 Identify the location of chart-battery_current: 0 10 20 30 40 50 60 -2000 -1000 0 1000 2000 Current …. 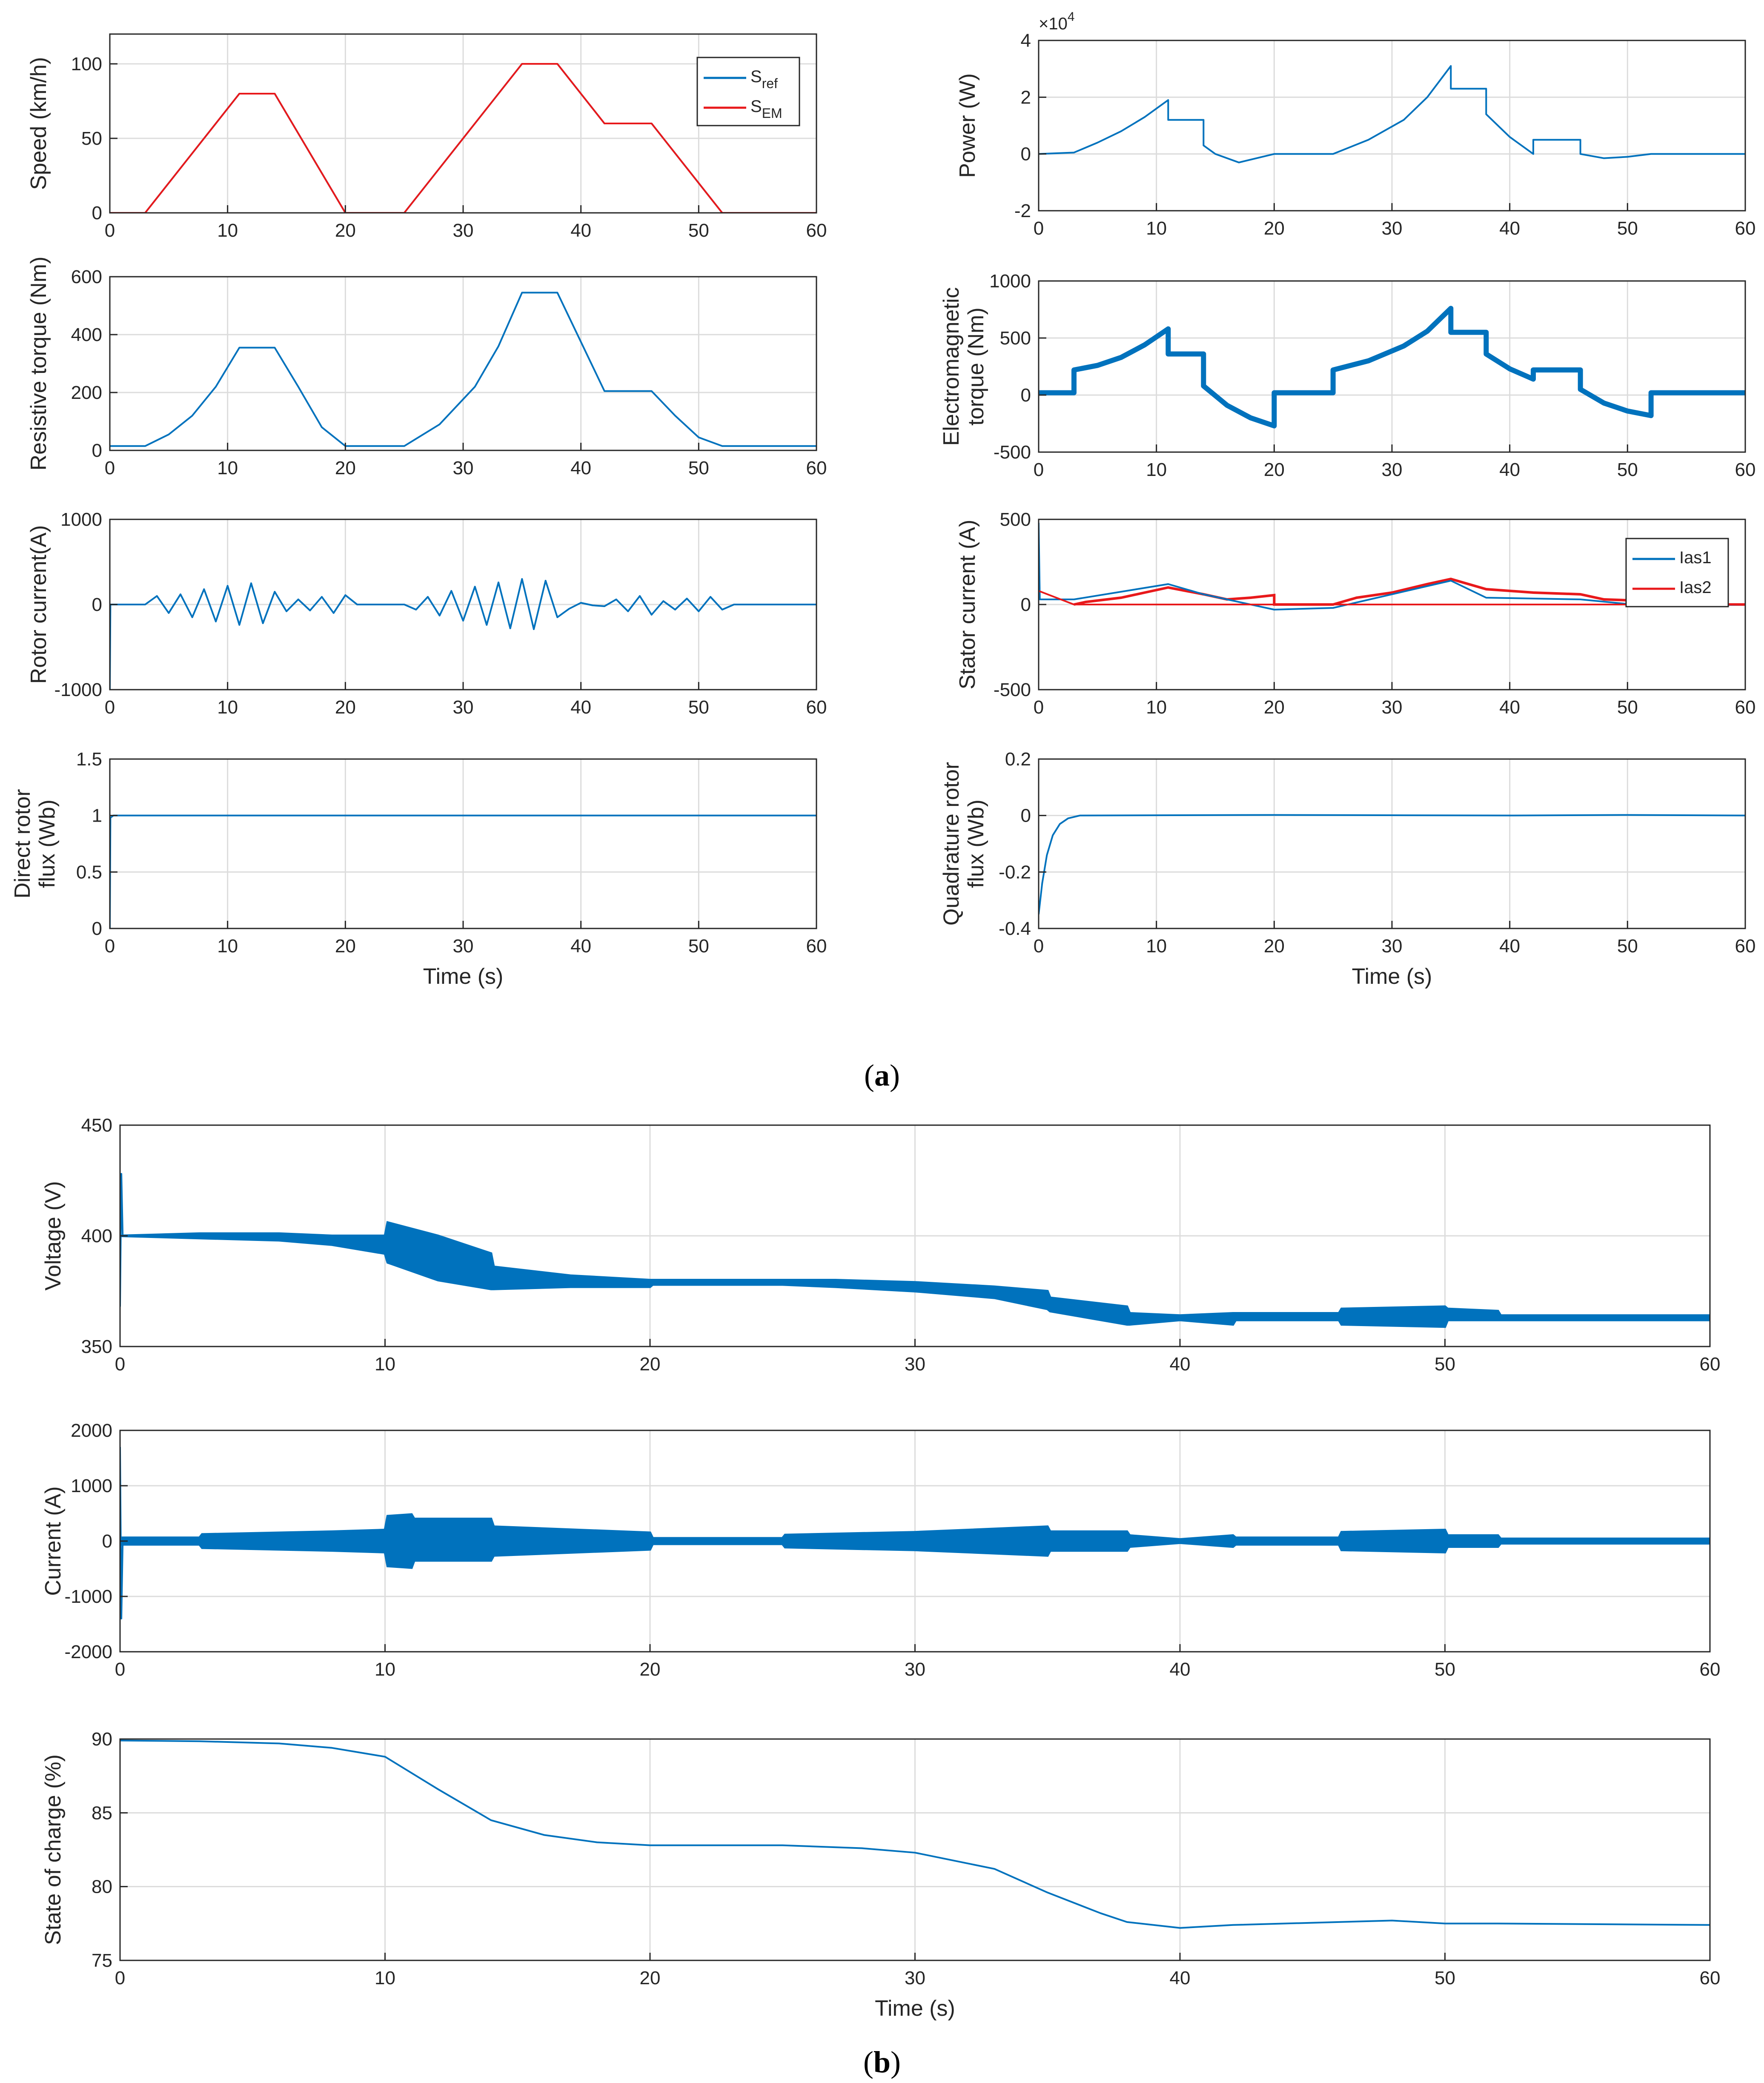
(880, 1550).